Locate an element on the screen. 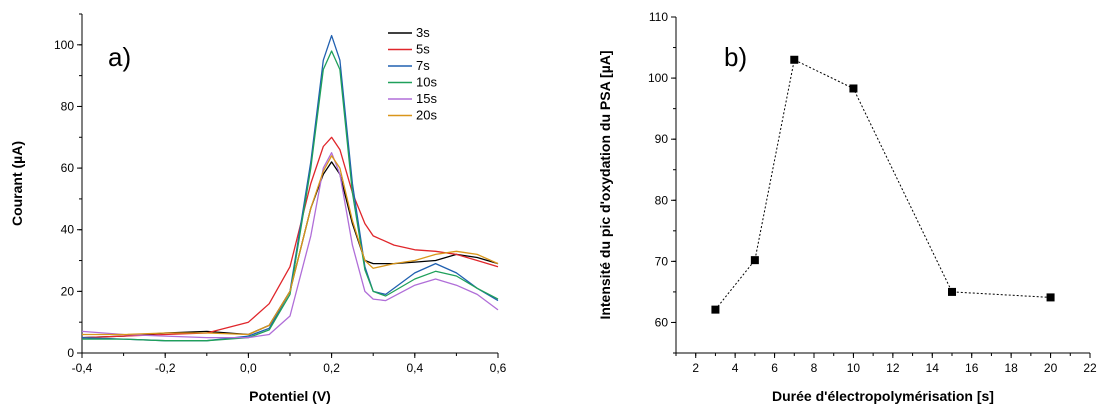  x-tick-label: 20 is located at coordinates (1051, 368).